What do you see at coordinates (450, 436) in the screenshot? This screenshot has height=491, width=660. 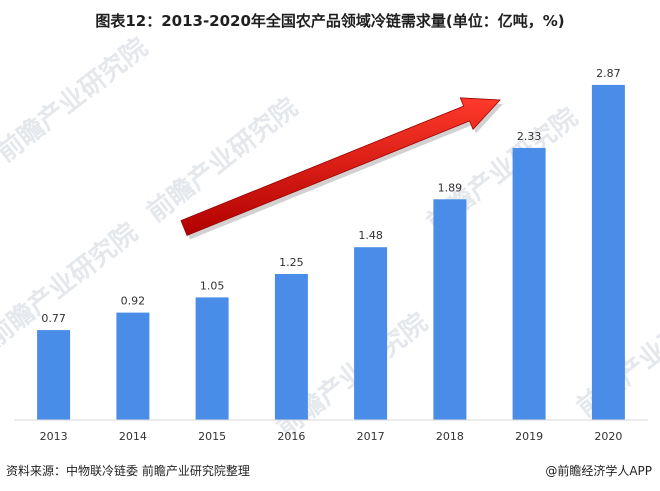 I see `x-tick-2018: 2018` at bounding box center [450, 436].